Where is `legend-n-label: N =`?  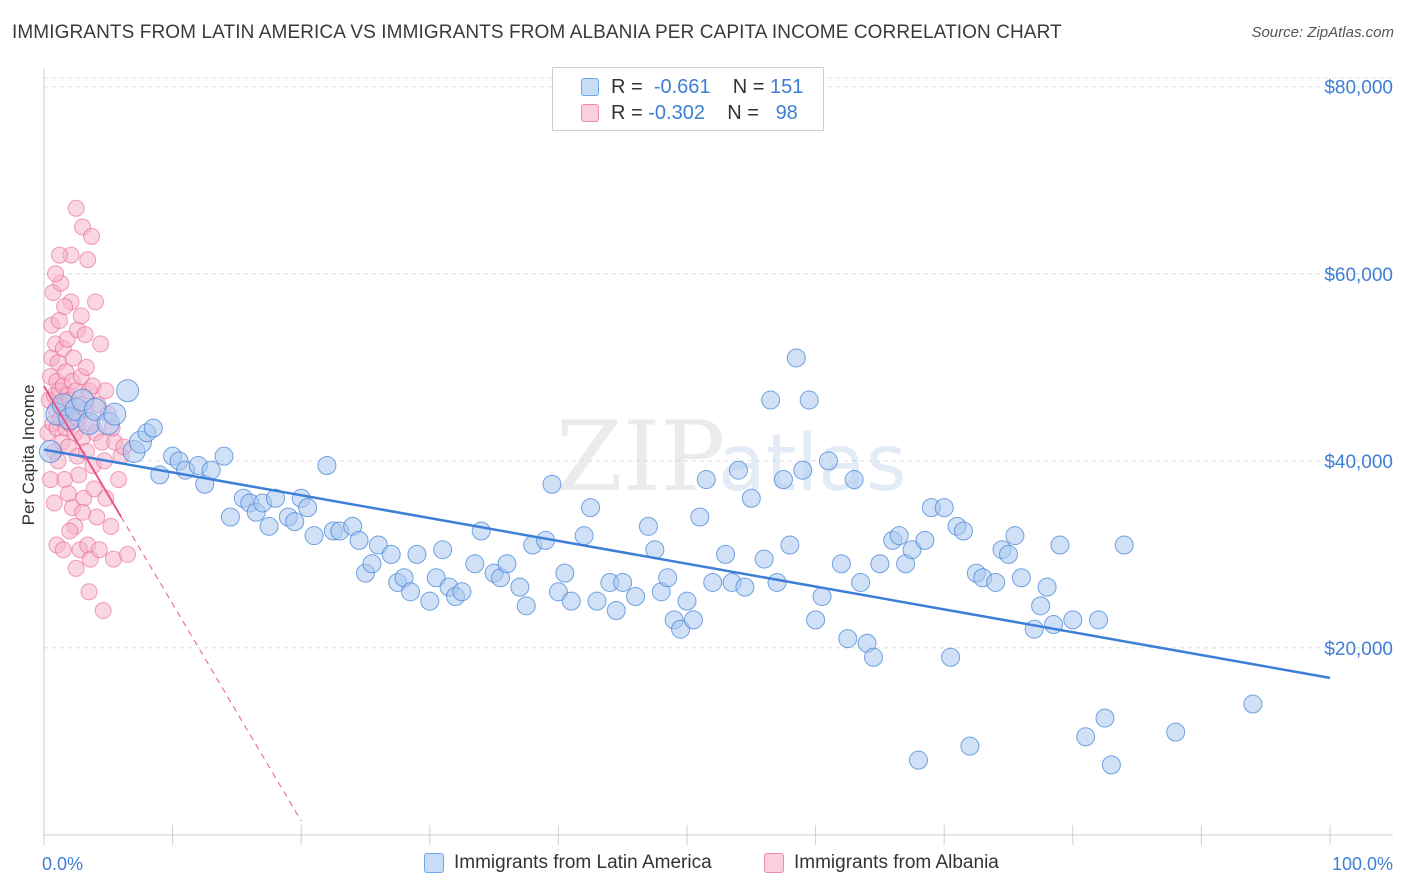 legend-n-label: N = is located at coordinates (748, 86).